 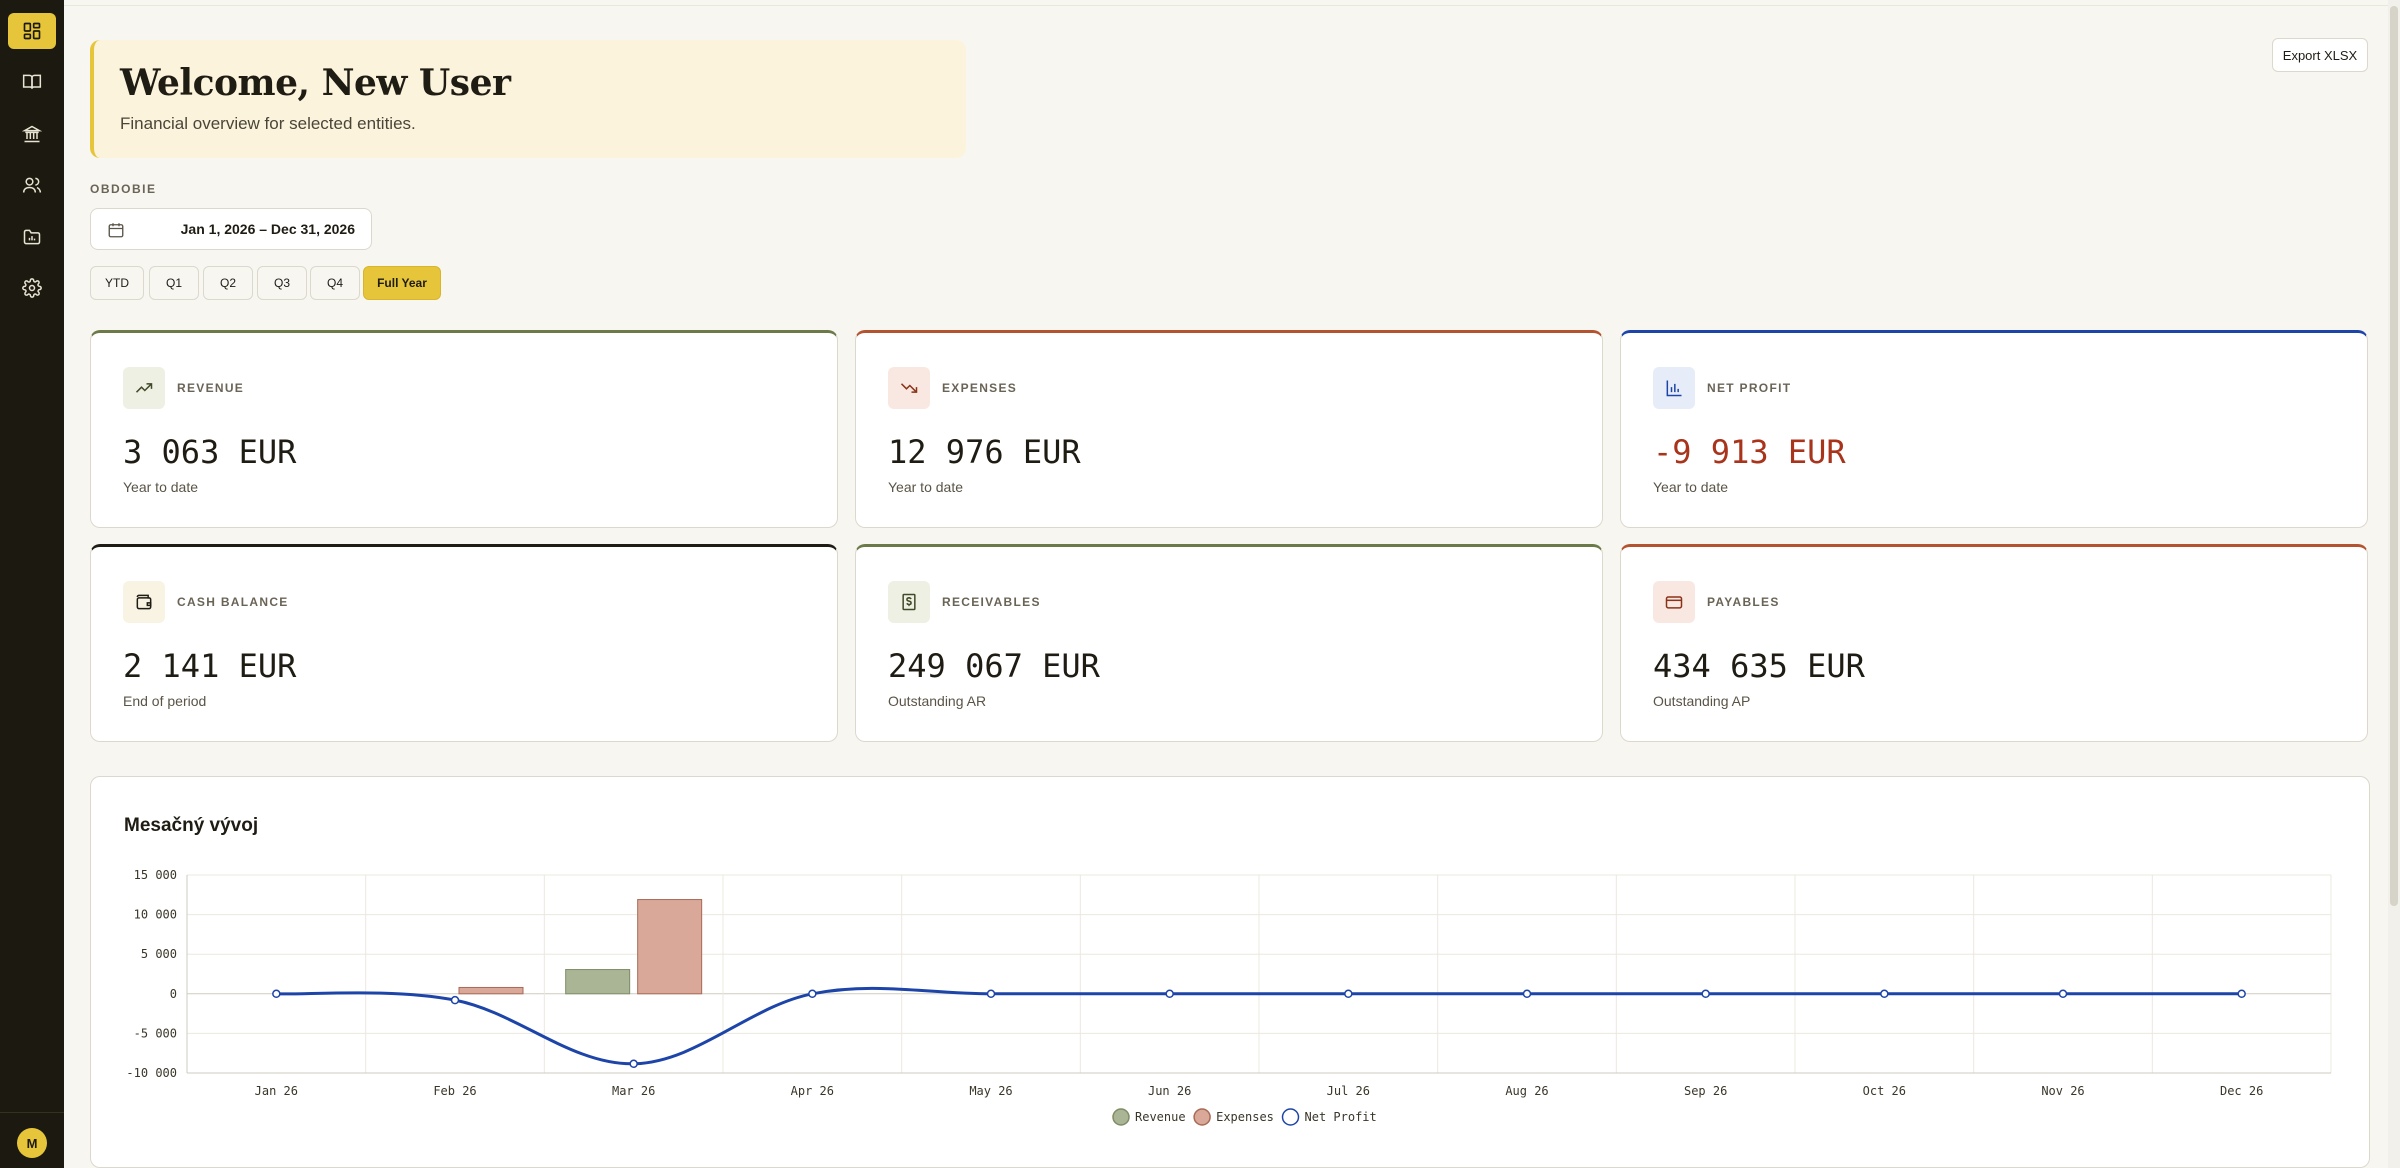 I want to click on nav-settings, so click(x=32, y=288).